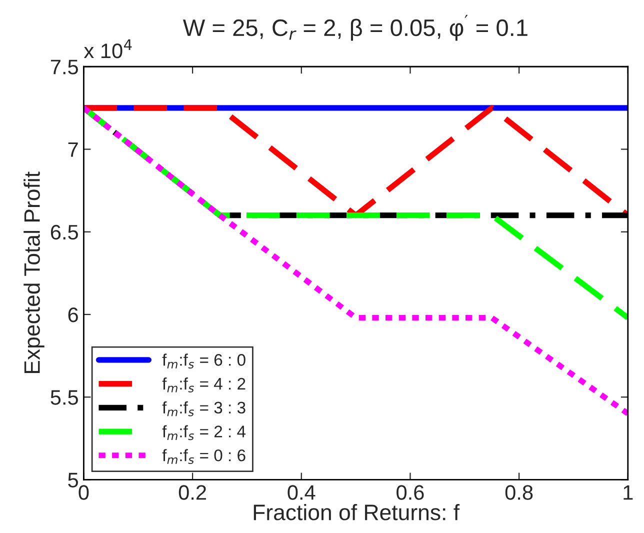 The width and height of the screenshot is (644, 533). Describe the element at coordinates (355, 27) in the screenshot. I see `chart-title: W = 25, C$_{r}$ = 2, β = 0.05, φ$^{′}$ = 0.1` at that location.